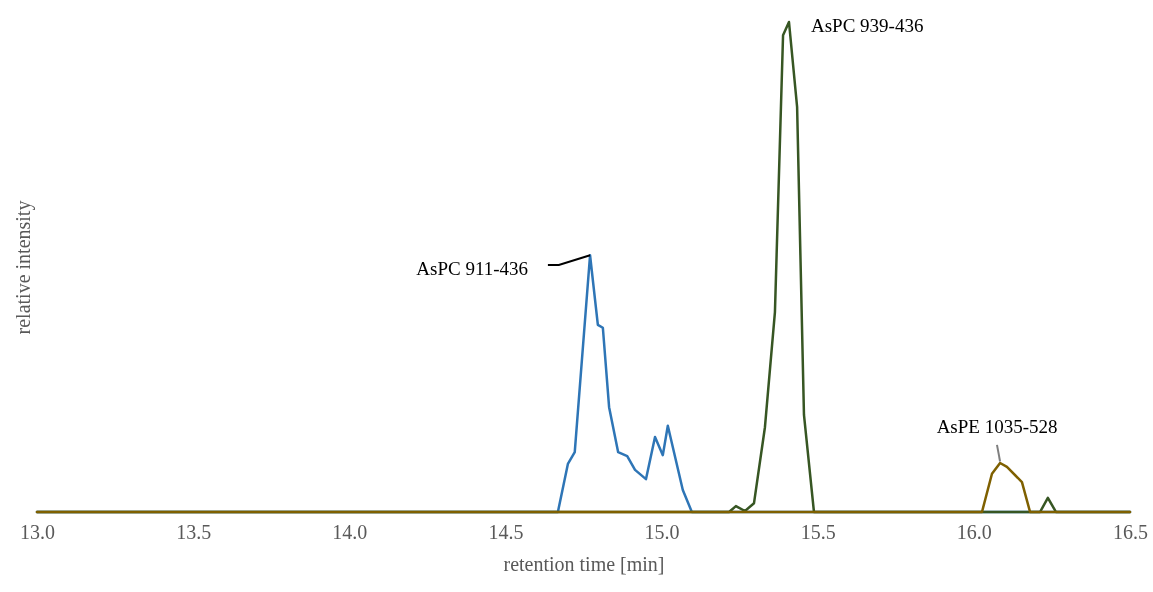 The width and height of the screenshot is (1153, 592). What do you see at coordinates (584, 563) in the screenshot?
I see `x-axis-title: retention time [min]` at bounding box center [584, 563].